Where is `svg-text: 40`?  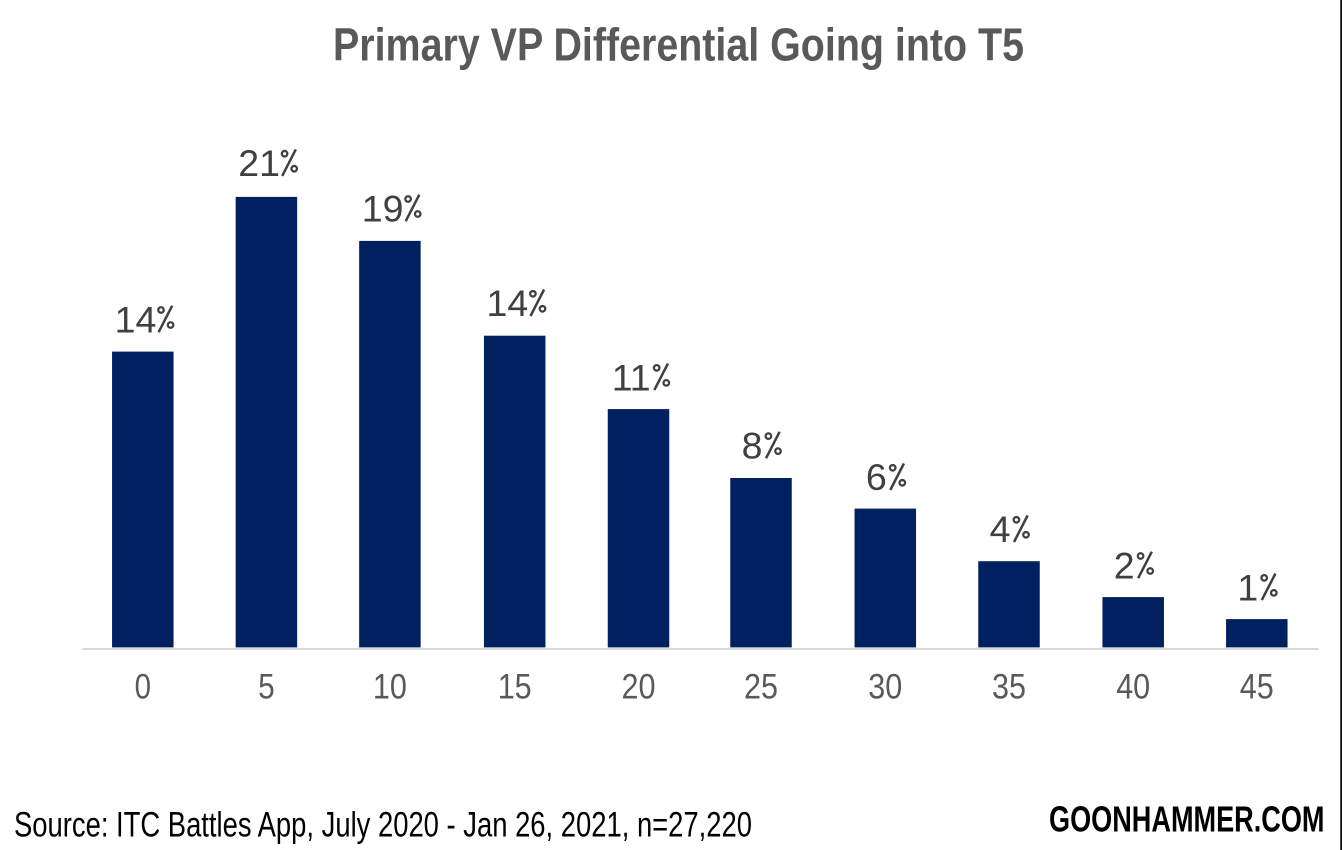
svg-text: 40 is located at coordinates (1133, 687).